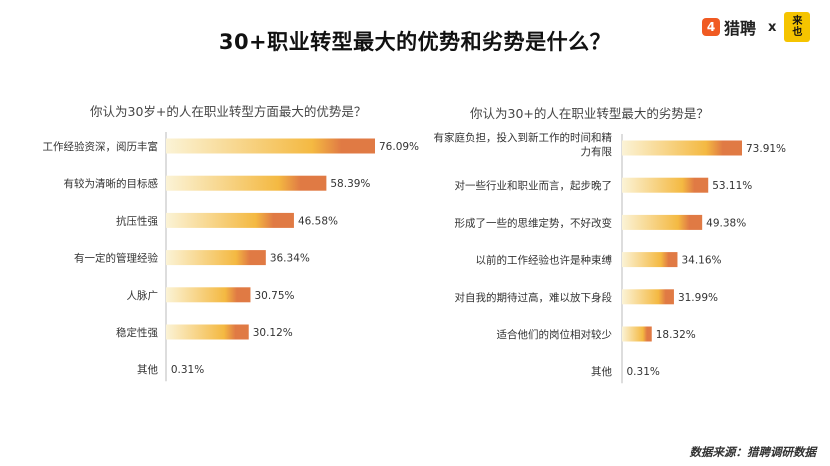 The width and height of the screenshot is (830, 466). I want to click on right-value-label: 34.16%, so click(701, 261).